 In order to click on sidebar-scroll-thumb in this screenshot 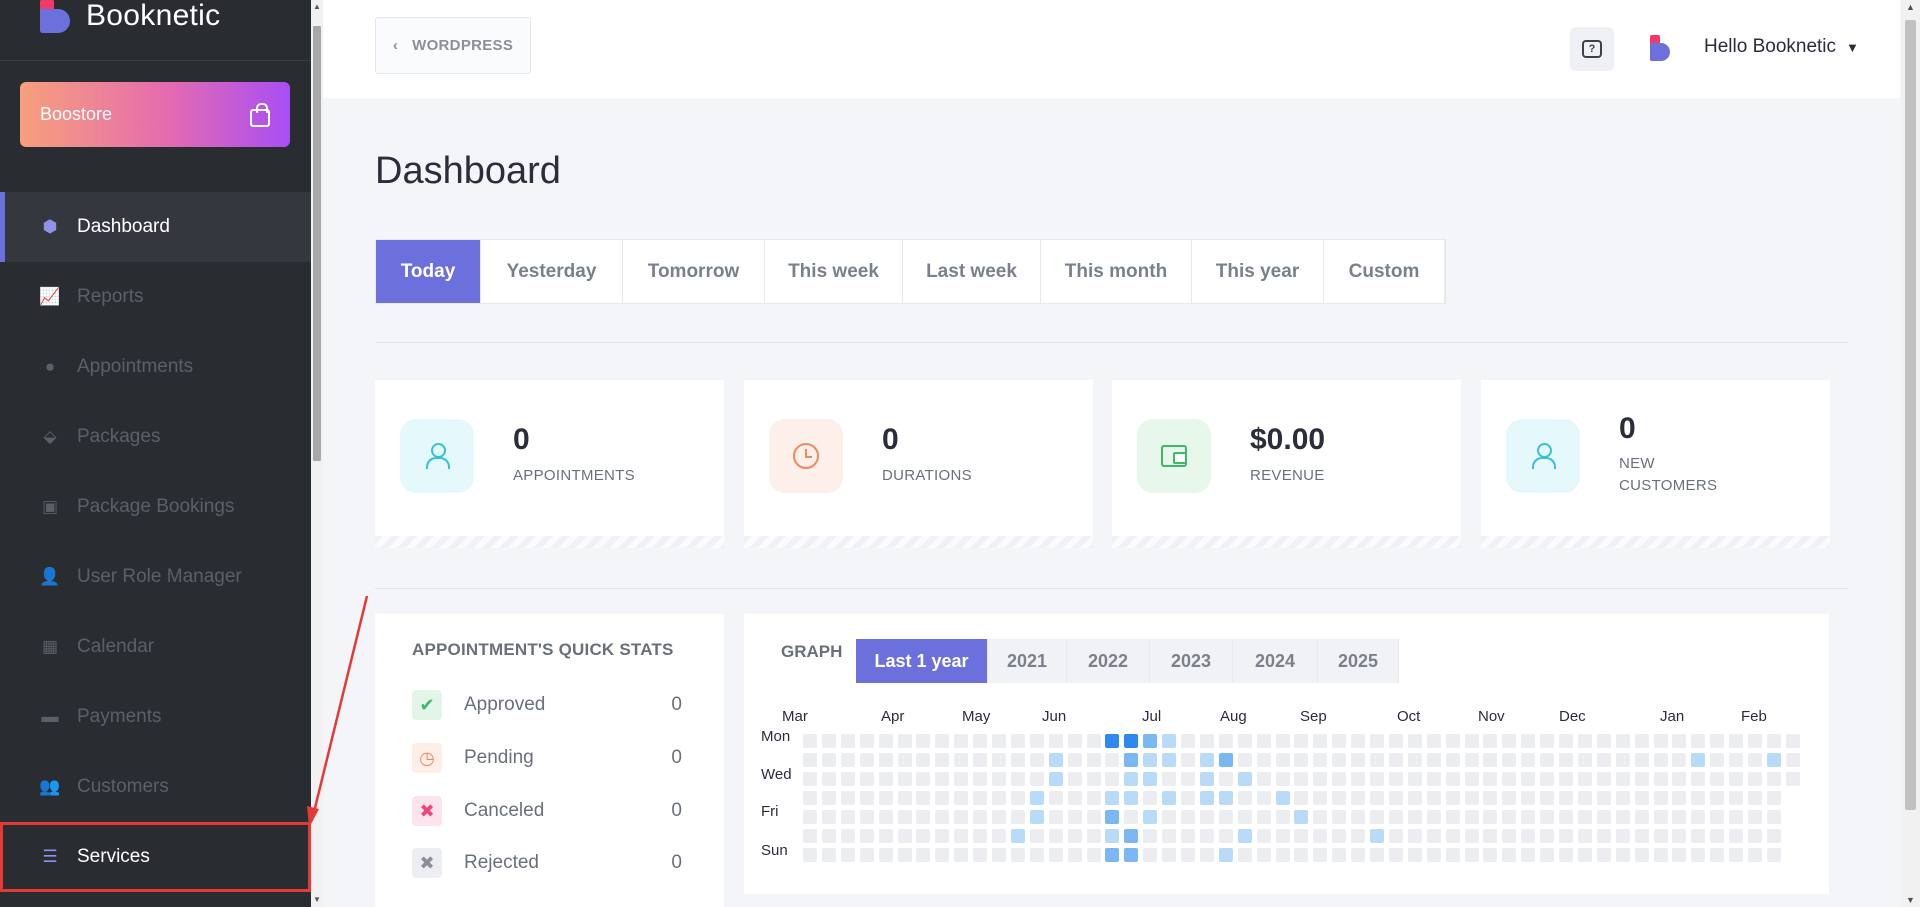, I will do `click(317, 243)`.